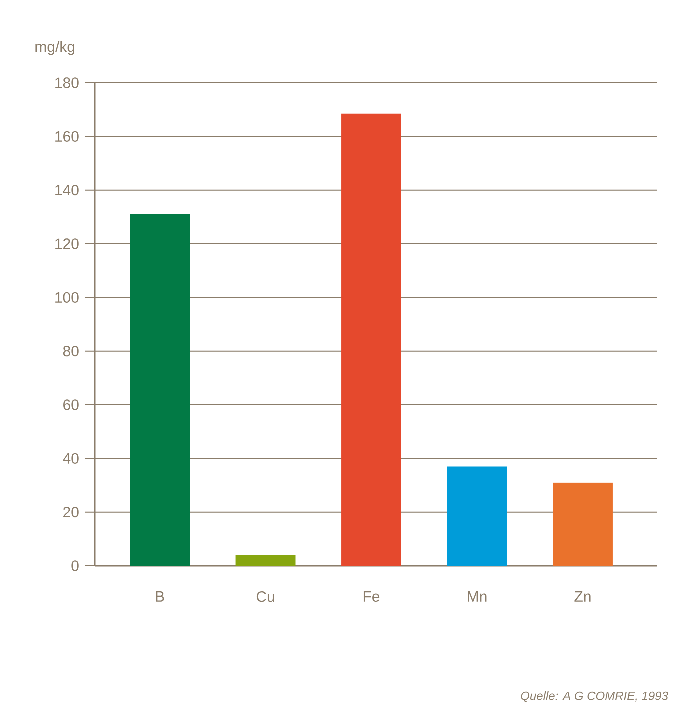  Describe the element at coordinates (67, 190) in the screenshot. I see `y-tick-label: 140` at that location.